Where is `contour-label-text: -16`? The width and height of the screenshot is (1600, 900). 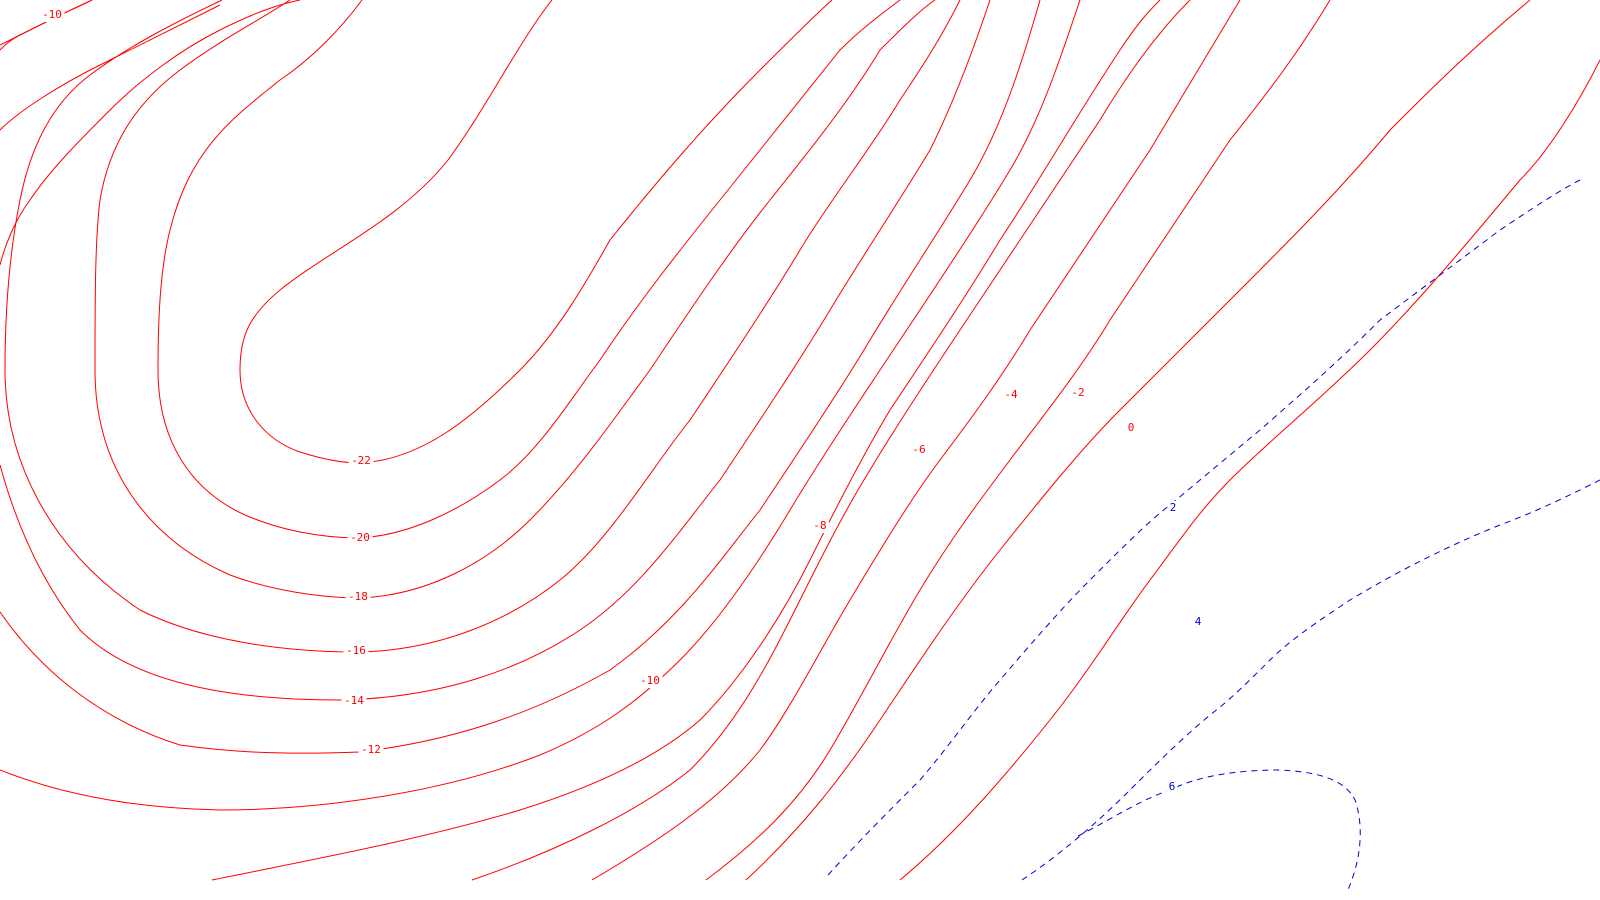
contour-label-text: -16 is located at coordinates (356, 650).